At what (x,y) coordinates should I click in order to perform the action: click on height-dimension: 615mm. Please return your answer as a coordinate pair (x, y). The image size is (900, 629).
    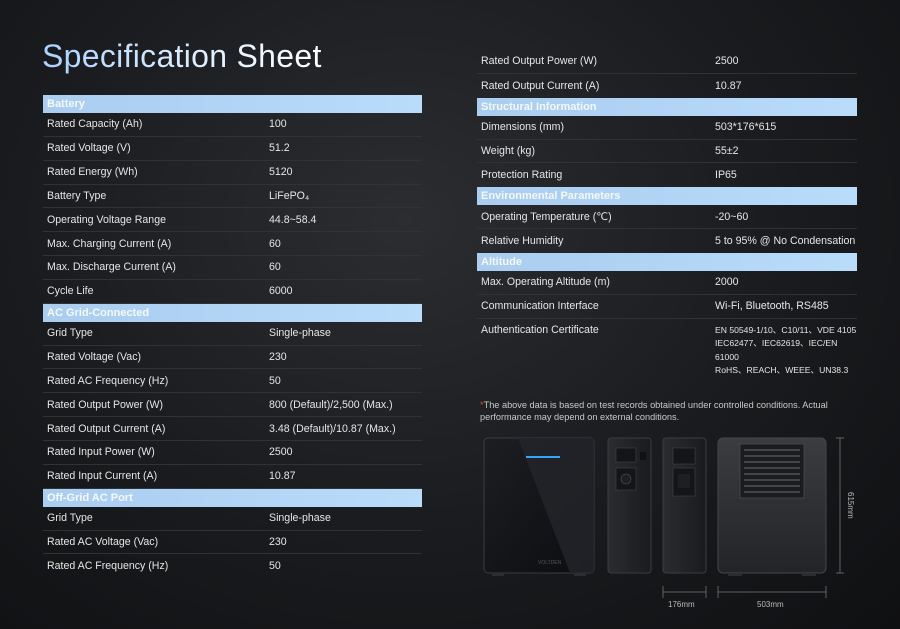
    Looking at the image, I should click on (845, 505).